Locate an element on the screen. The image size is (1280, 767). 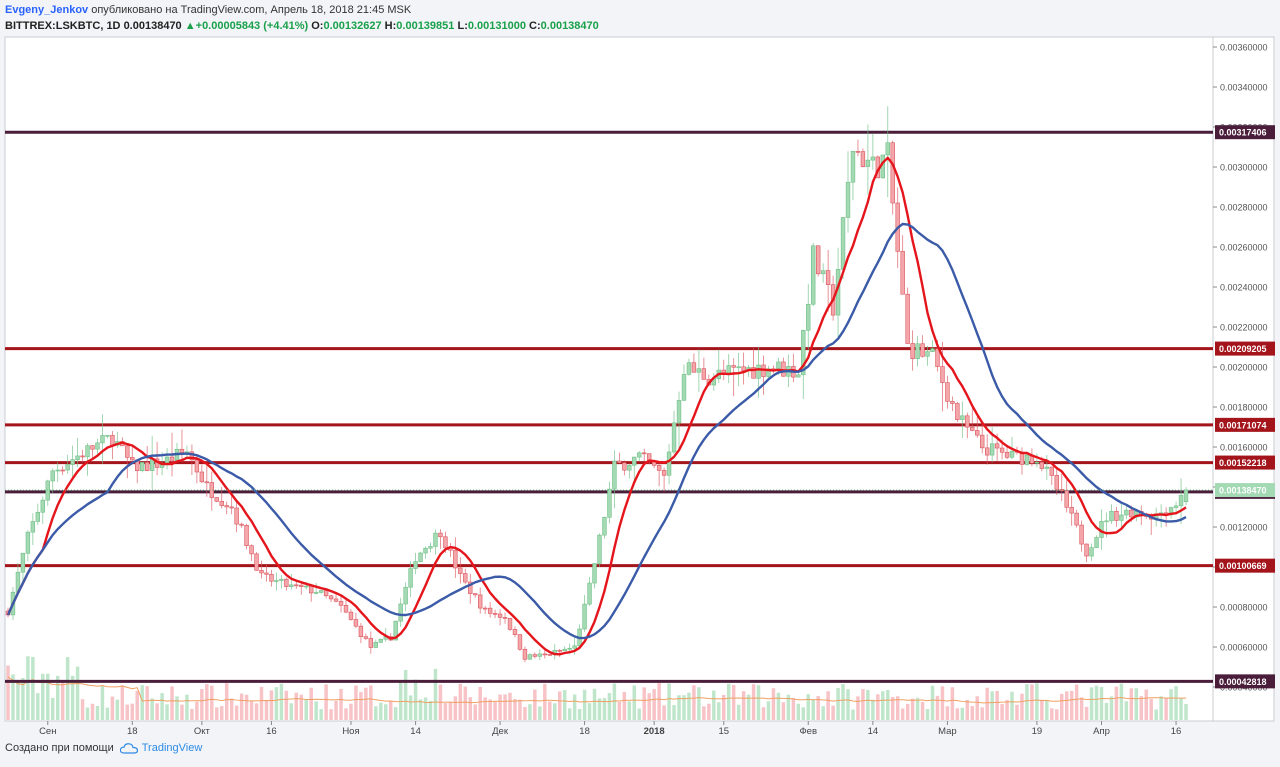
author-link: Evgeny_Jenkov is located at coordinates (47, 10).